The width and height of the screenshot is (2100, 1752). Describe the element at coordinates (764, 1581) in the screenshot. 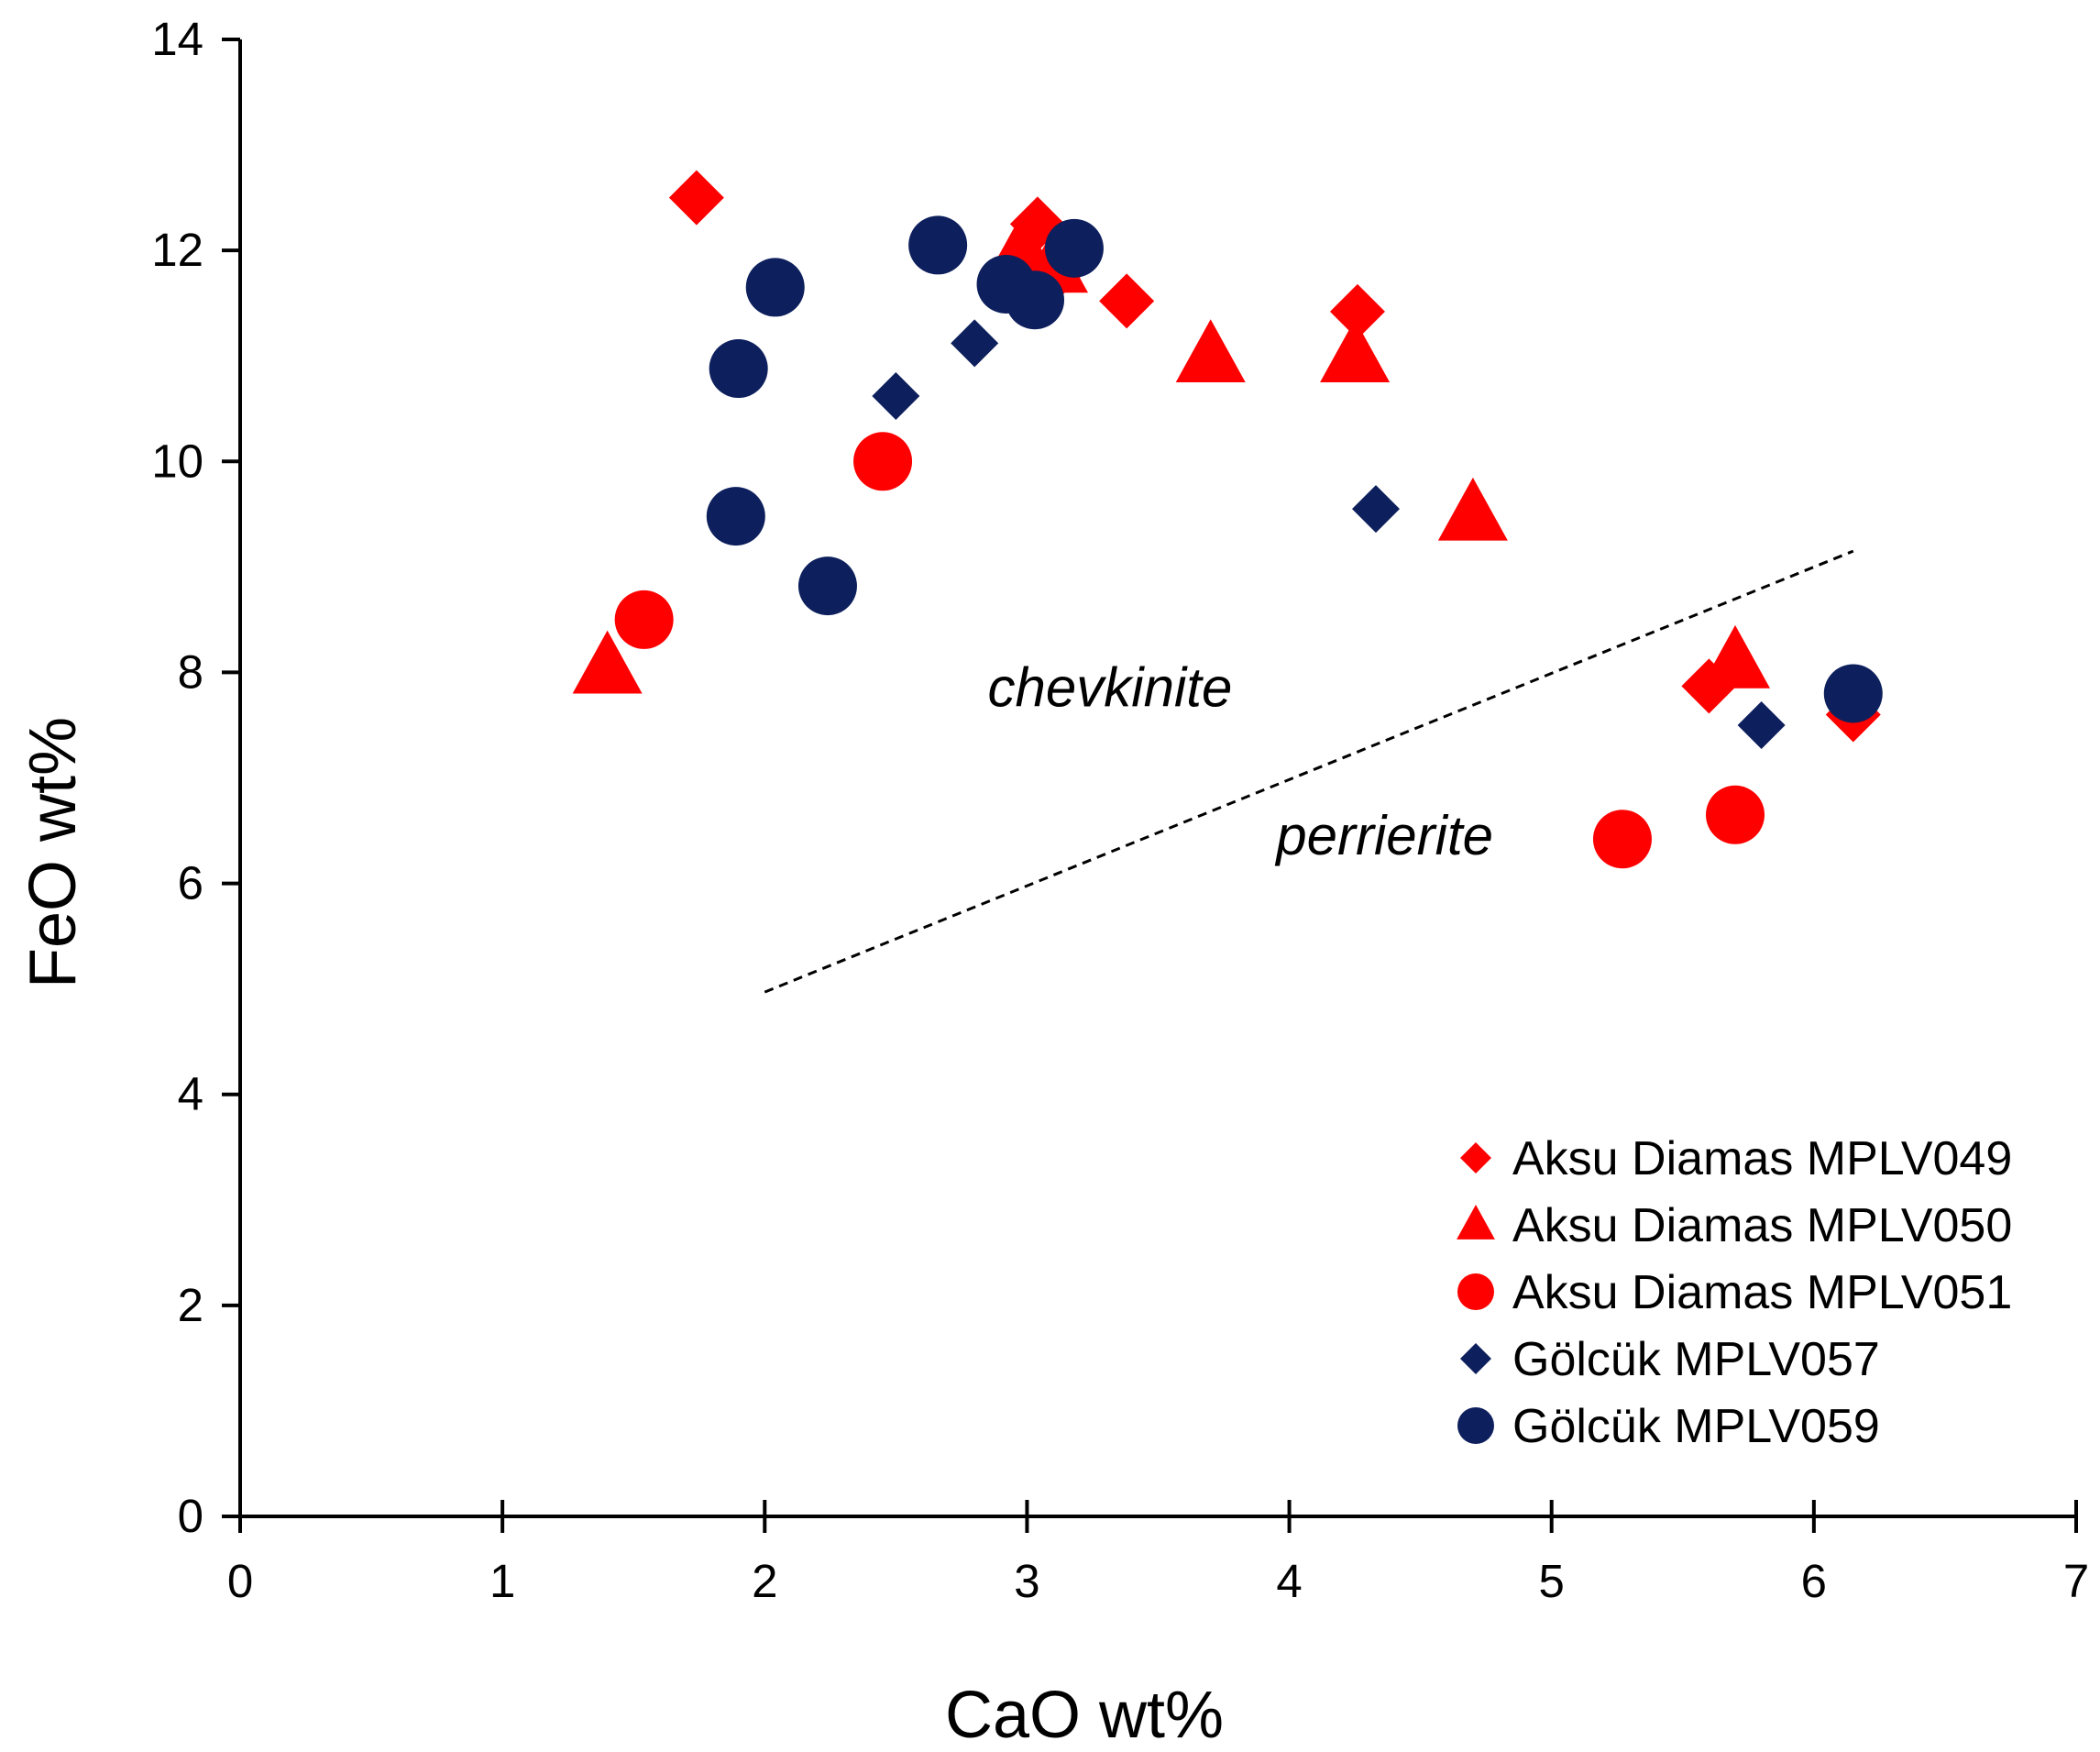

I see `x-tick-label: 2` at that location.